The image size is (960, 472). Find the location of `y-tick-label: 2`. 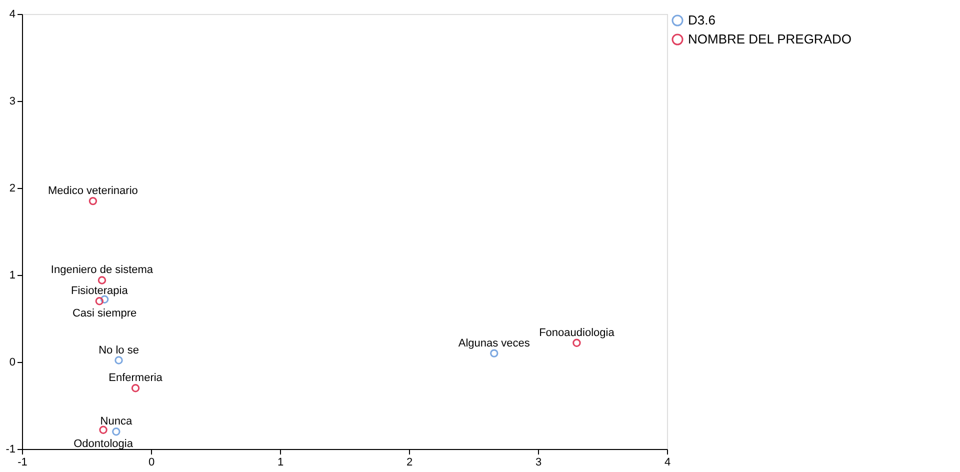

y-tick-label: 2 is located at coordinates (12, 188).